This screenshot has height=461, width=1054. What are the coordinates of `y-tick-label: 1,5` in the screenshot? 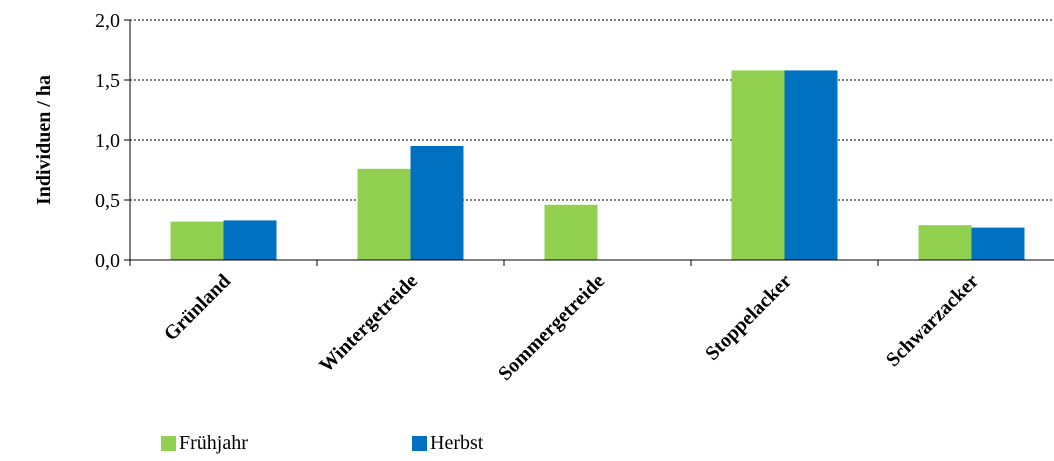 It's located at (107, 81).